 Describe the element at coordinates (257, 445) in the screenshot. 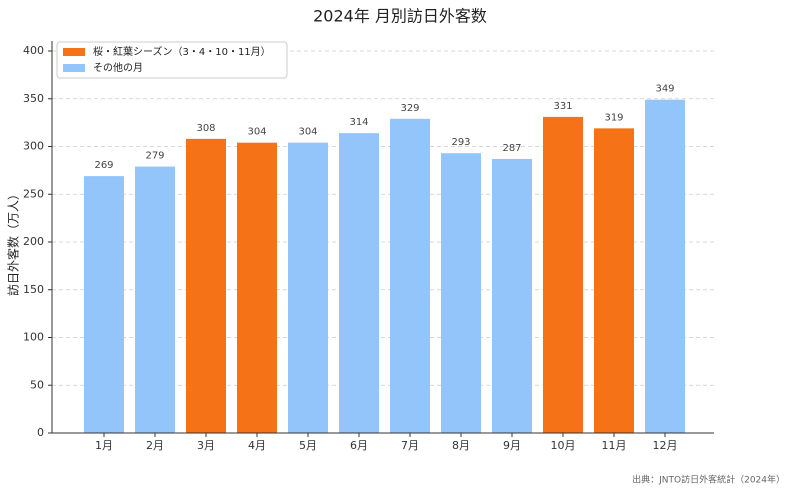

I see `x-tick-label: 4月` at that location.